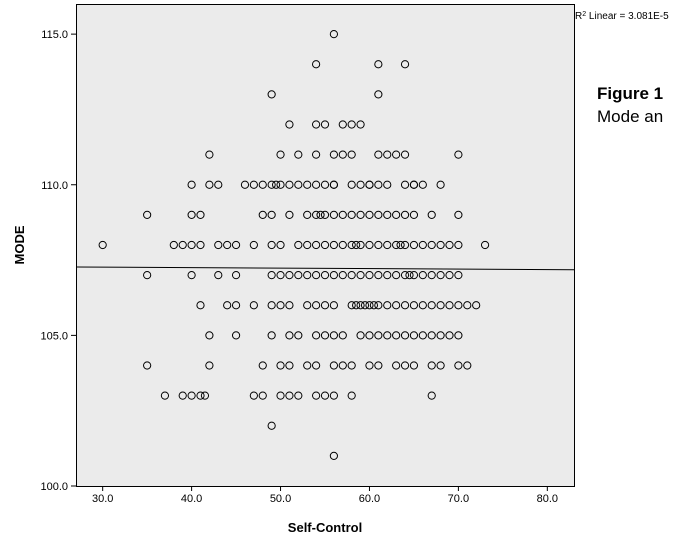 The image size is (689, 542). Describe the element at coordinates (54, 35) in the screenshot. I see `y-tick-label: 115.0` at that location.